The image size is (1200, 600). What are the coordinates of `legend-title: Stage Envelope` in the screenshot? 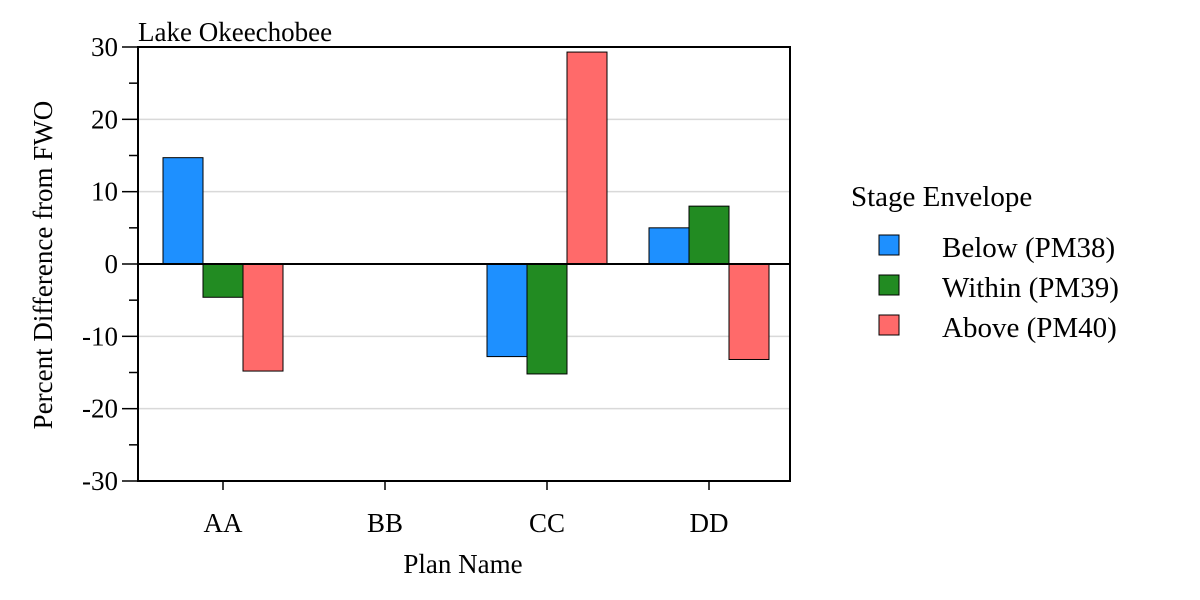 It's located at (941, 197).